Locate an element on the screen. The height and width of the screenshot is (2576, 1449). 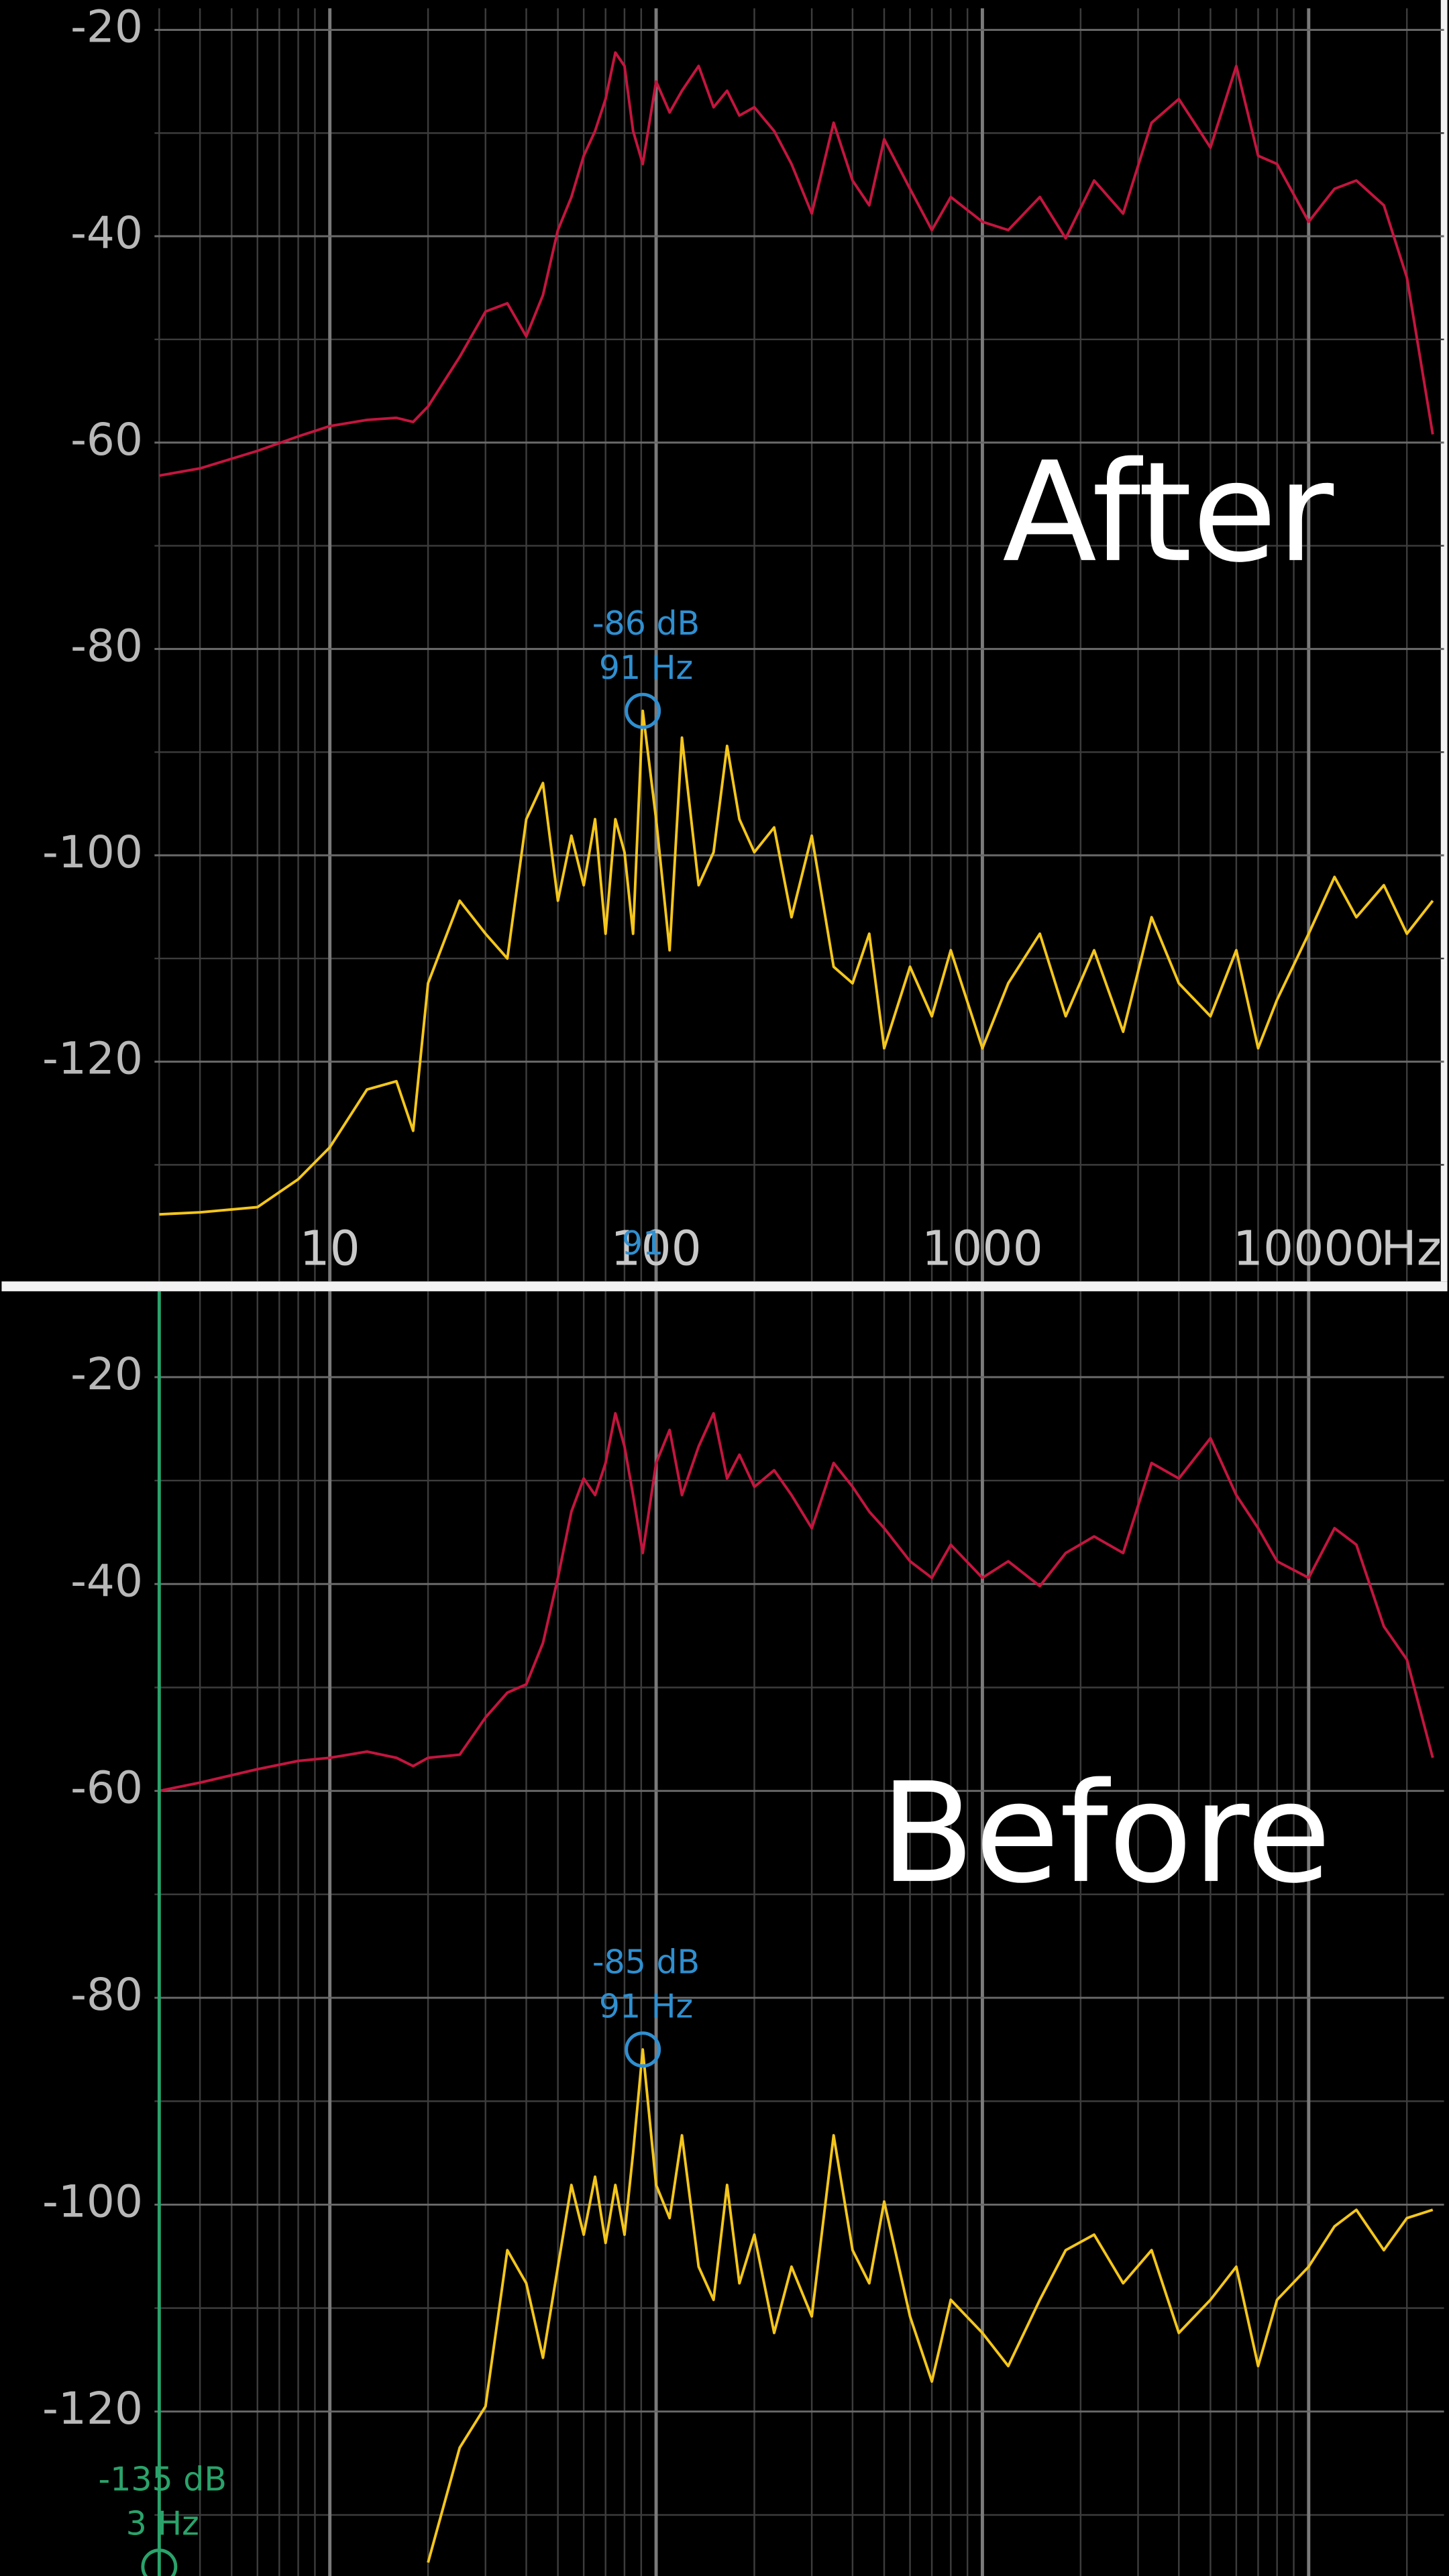
edge is located at coordinates (1444, 641).